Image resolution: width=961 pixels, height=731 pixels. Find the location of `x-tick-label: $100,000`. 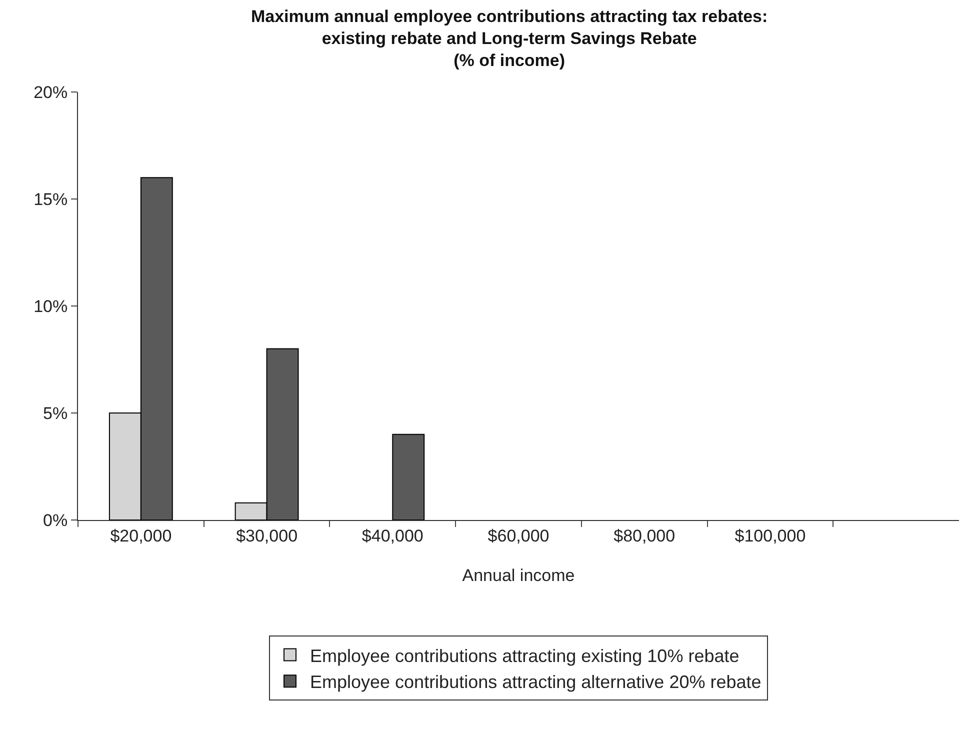

x-tick-label: $100,000 is located at coordinates (770, 536).